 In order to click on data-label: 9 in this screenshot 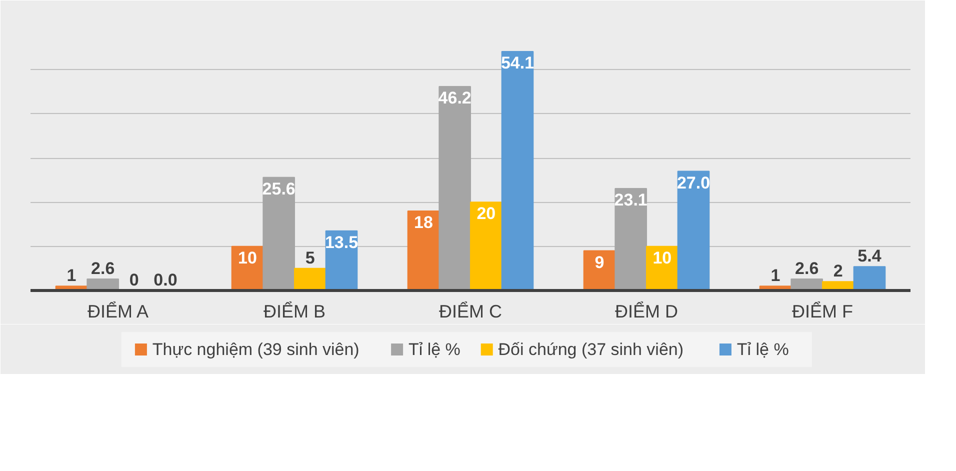, I will do `click(599, 262)`.